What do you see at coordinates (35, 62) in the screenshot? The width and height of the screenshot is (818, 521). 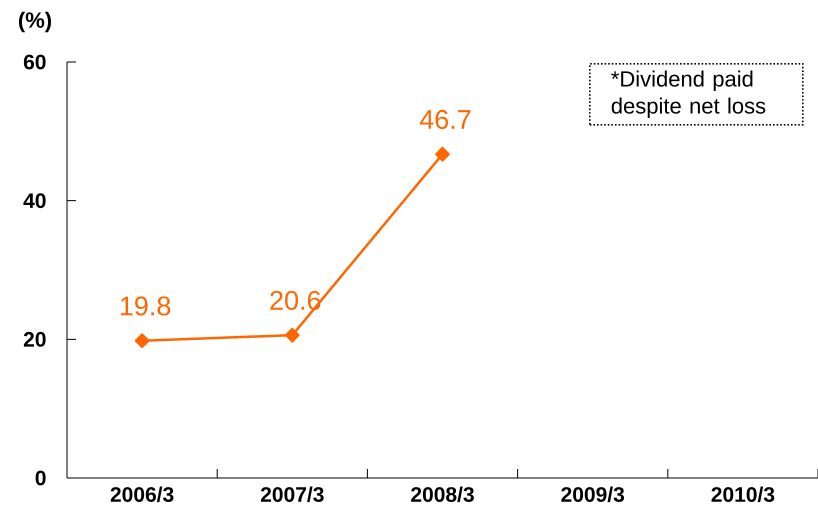 I see `y-tick-label: 60` at bounding box center [35, 62].